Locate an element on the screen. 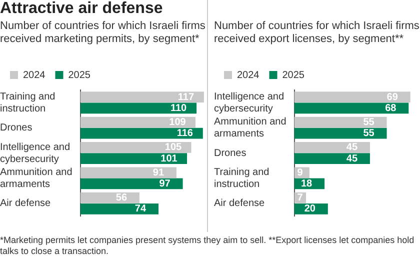 The height and width of the screenshot is (267, 420). data-label: 55 is located at coordinates (369, 134).